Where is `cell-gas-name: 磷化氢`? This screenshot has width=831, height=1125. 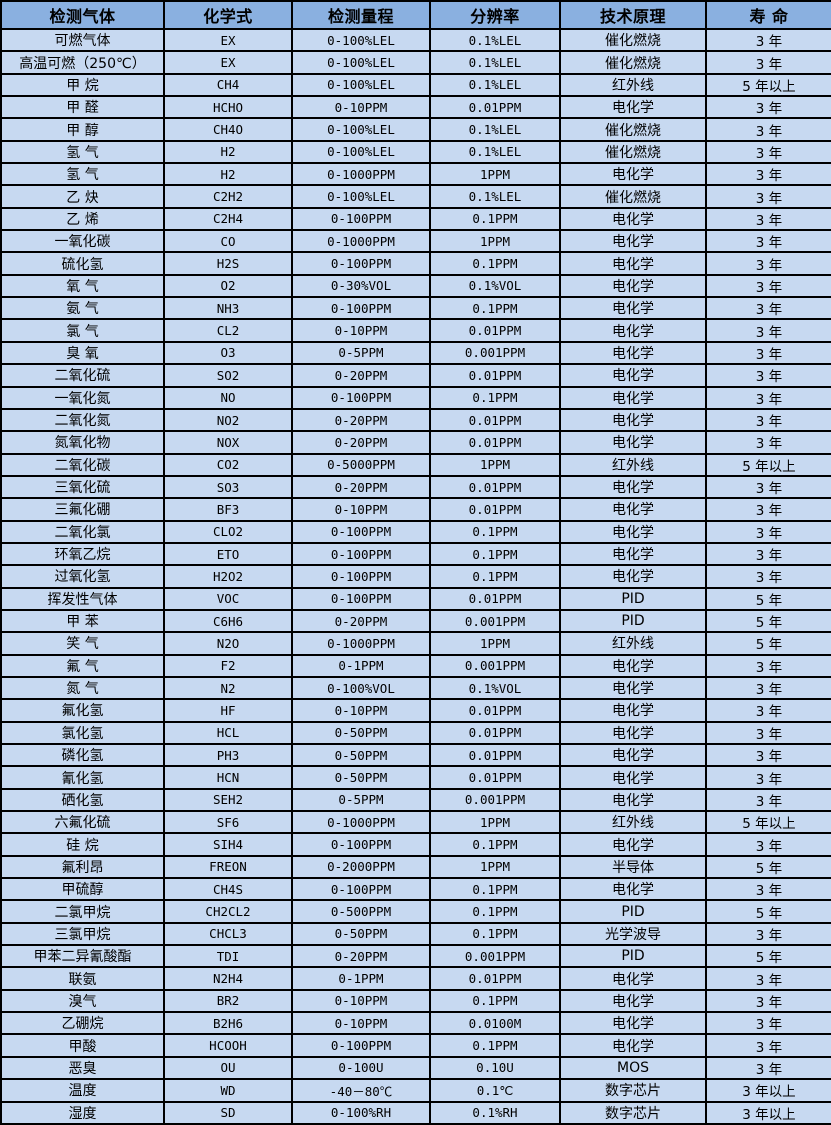
cell-gas-name: 磷化氢 is located at coordinates (82, 755).